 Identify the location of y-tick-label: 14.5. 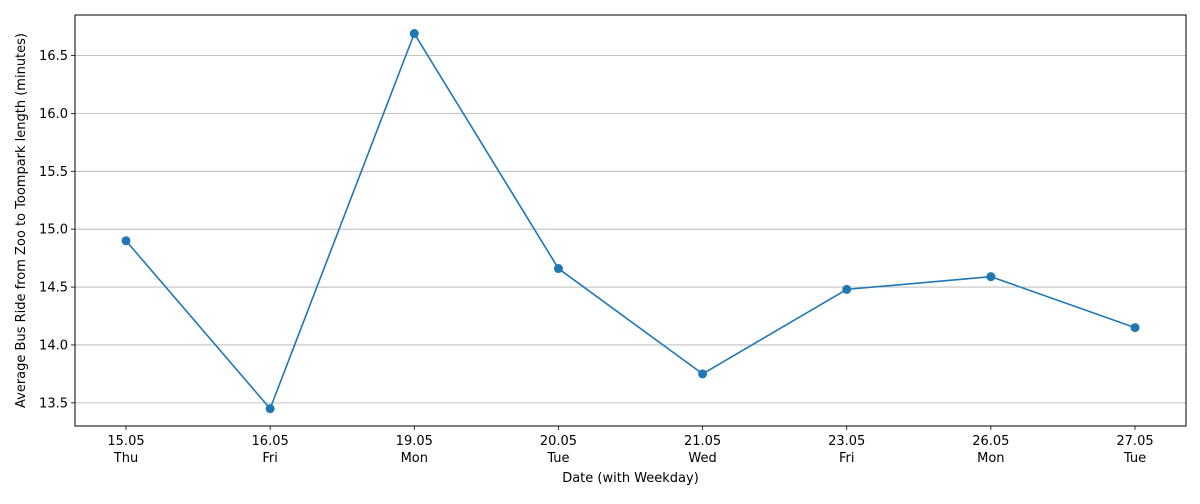
(53, 288).